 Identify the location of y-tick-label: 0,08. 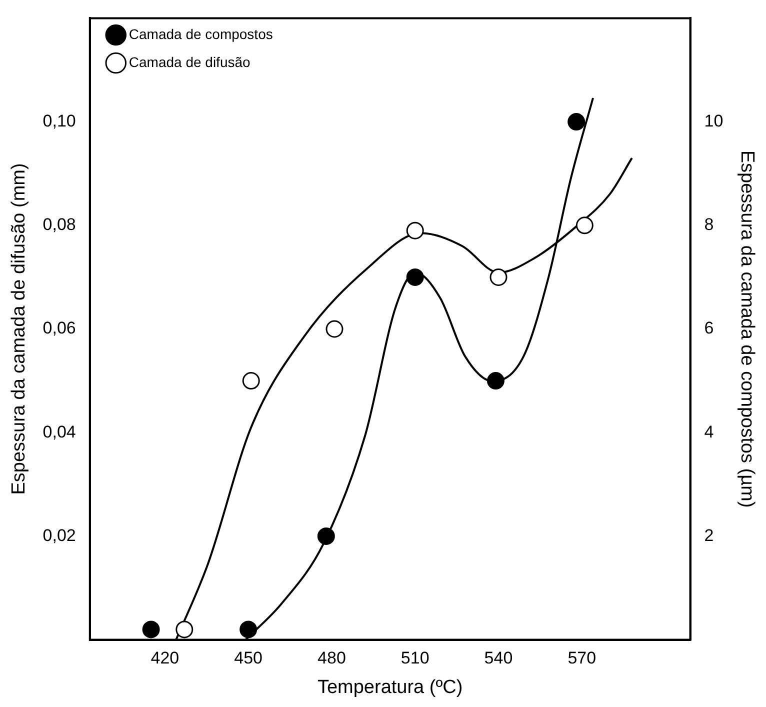
(59, 224).